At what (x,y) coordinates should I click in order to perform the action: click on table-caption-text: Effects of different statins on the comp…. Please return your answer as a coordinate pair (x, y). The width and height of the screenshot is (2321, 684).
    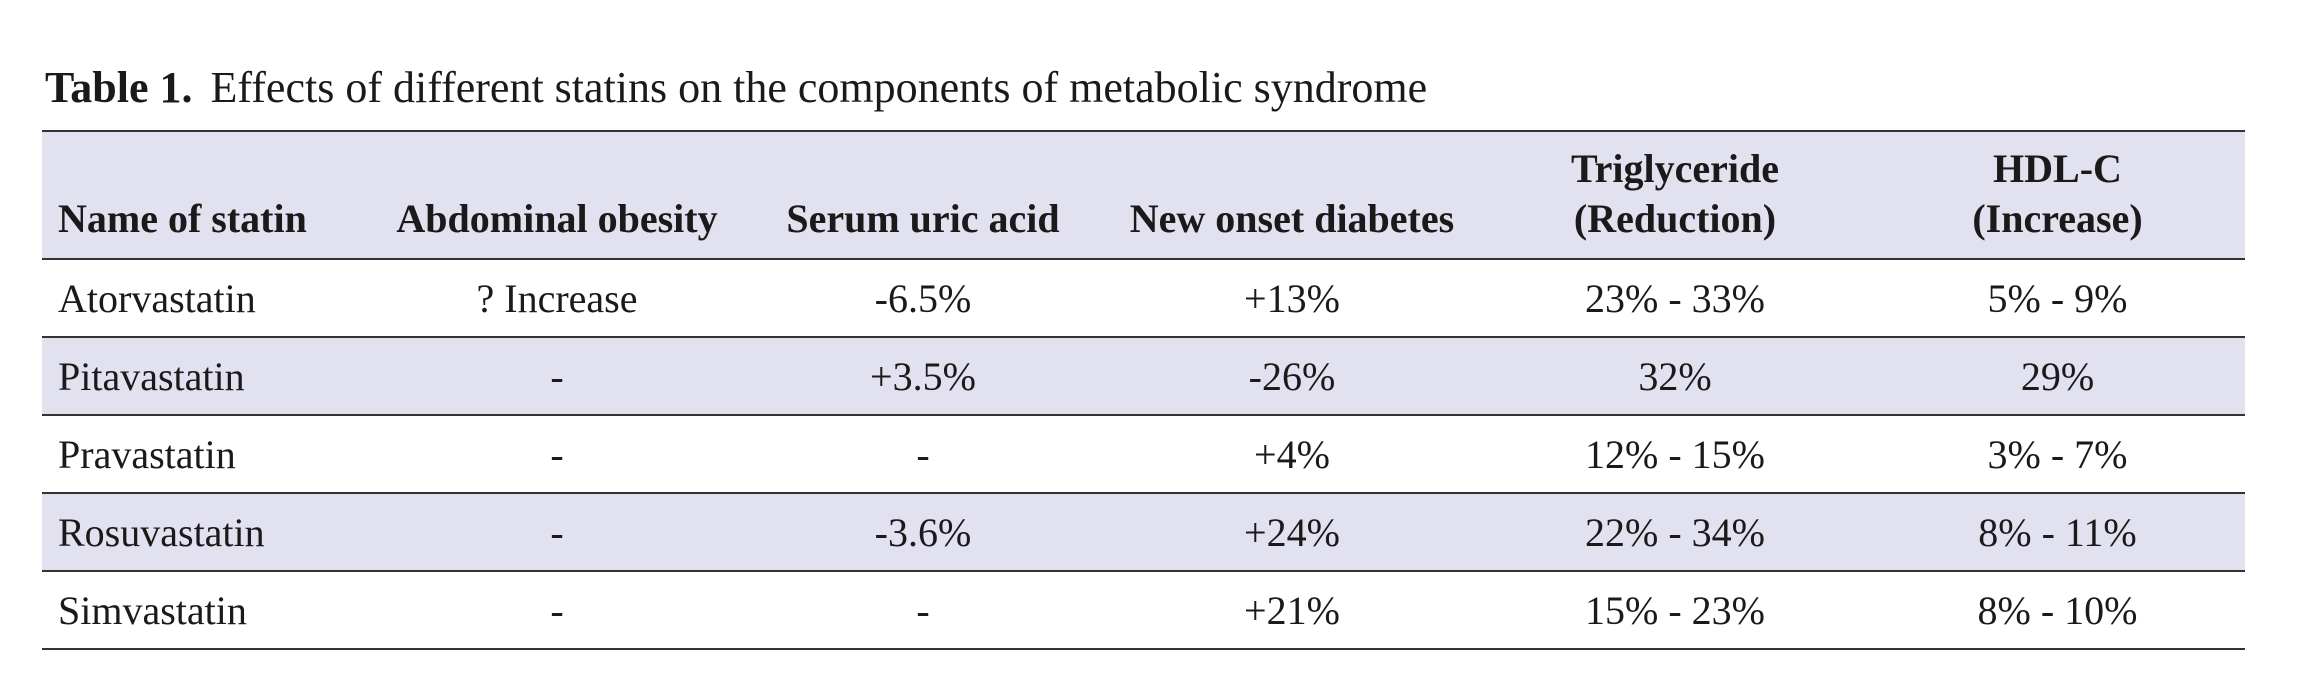
    Looking at the image, I should click on (819, 87).